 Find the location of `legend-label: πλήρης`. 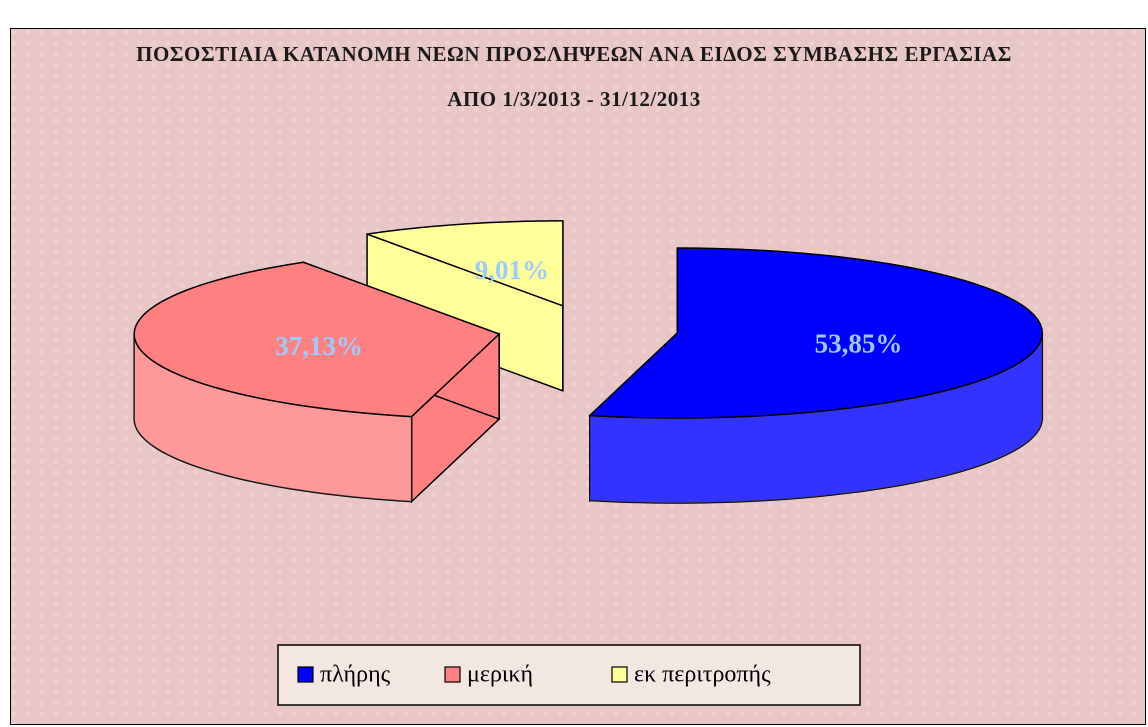

legend-label: πλήρης is located at coordinates (355, 675).